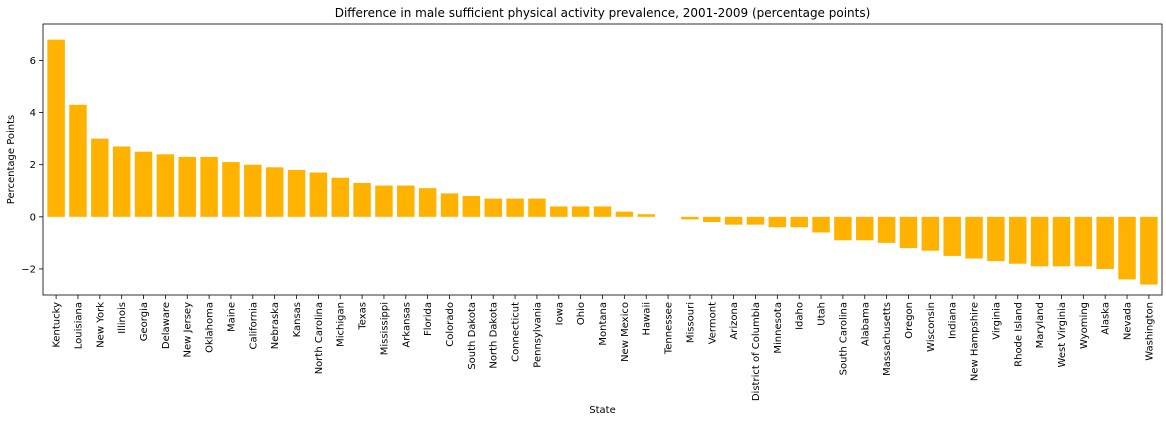 The width and height of the screenshot is (1166, 422). What do you see at coordinates (559, 211) in the screenshot?
I see `bar-iowa` at bounding box center [559, 211].